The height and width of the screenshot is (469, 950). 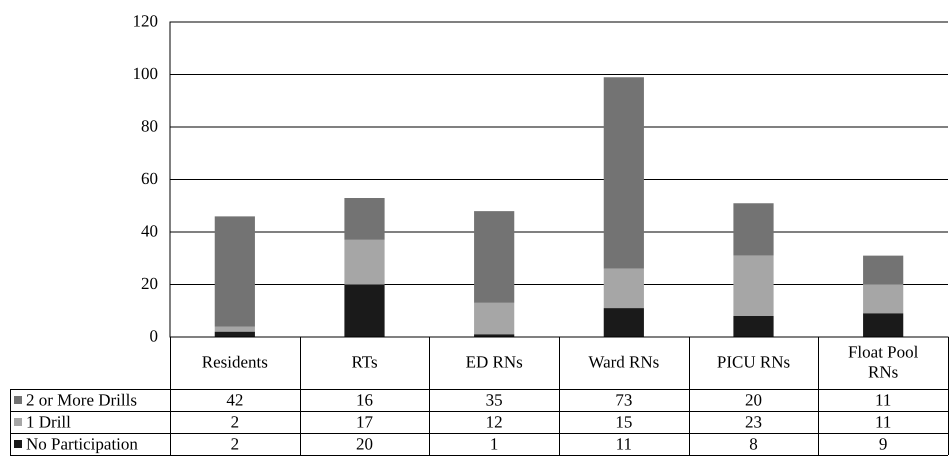 I want to click on y-tick-label: 40, so click(x=149, y=231).